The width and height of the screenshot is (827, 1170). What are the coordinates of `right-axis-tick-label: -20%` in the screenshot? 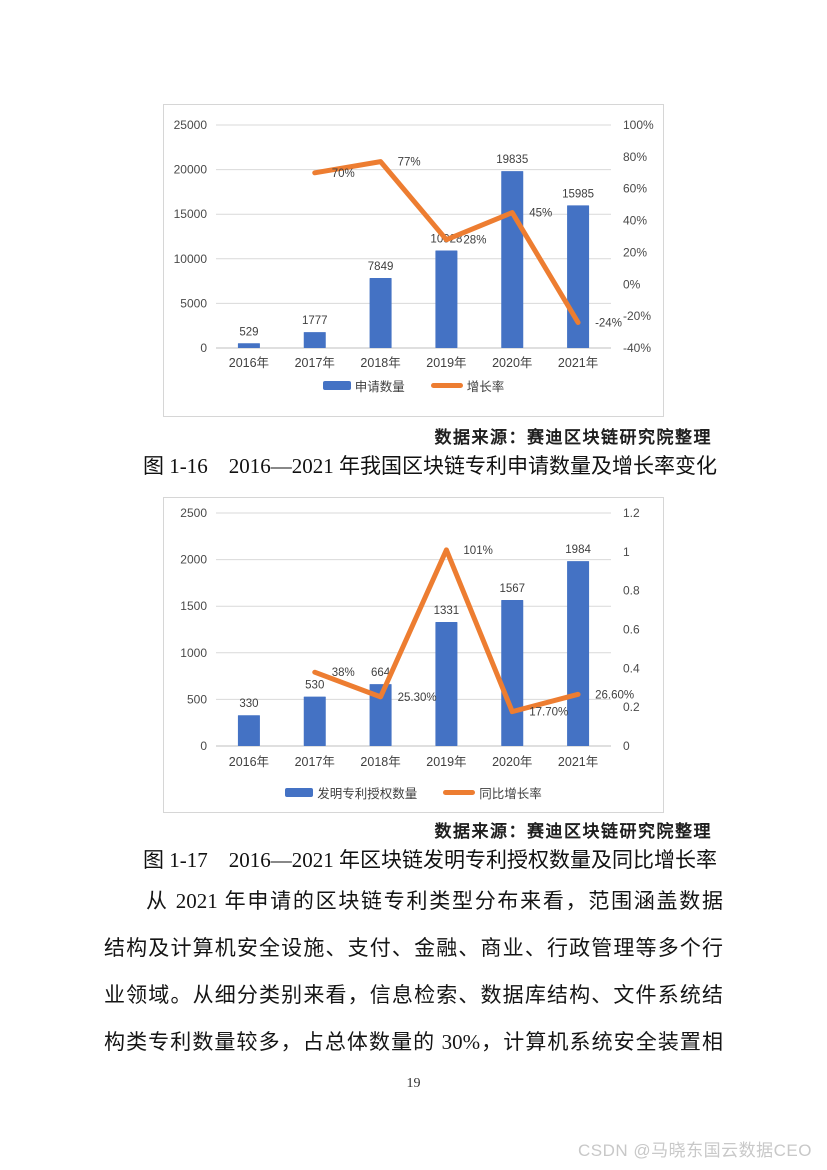 It's located at (637, 316).